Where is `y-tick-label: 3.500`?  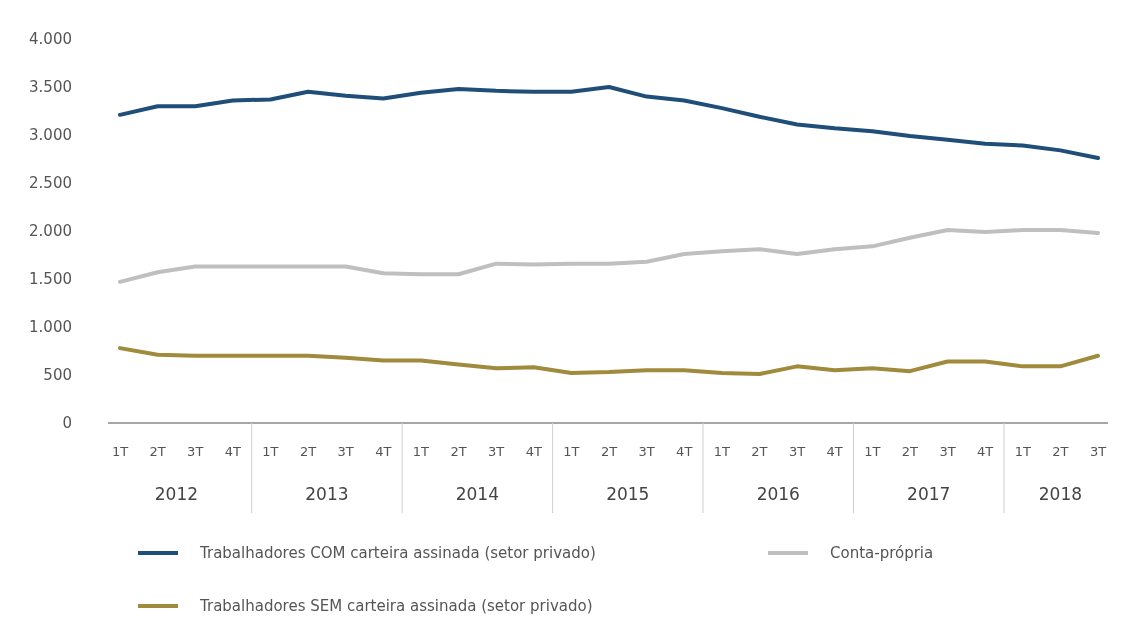 y-tick-label: 3.500 is located at coordinates (50, 87).